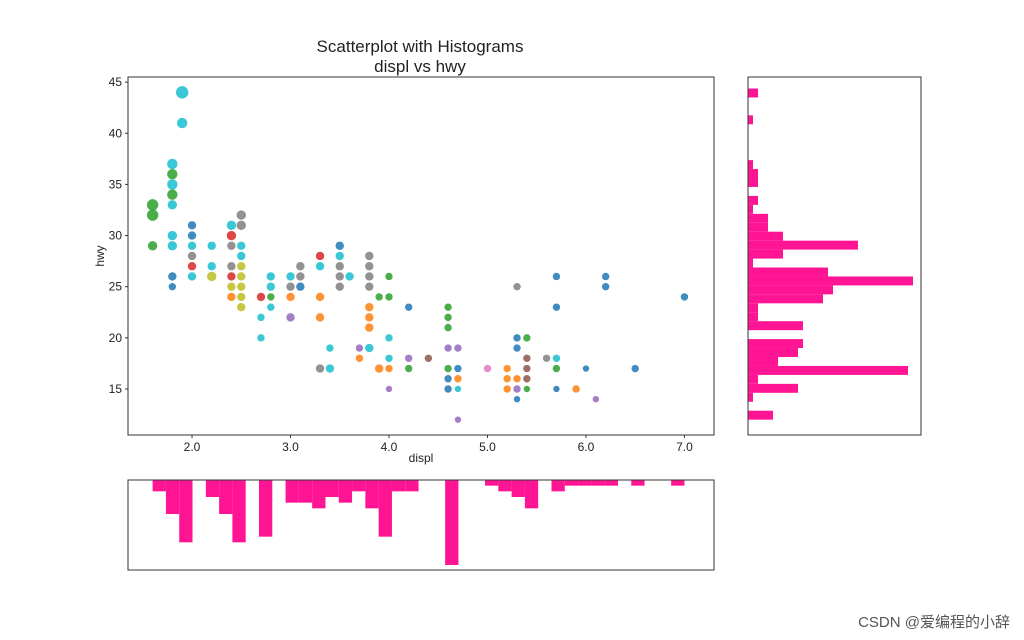  What do you see at coordinates (487, 447) in the screenshot?
I see `x-tick-label: 5.0` at bounding box center [487, 447].